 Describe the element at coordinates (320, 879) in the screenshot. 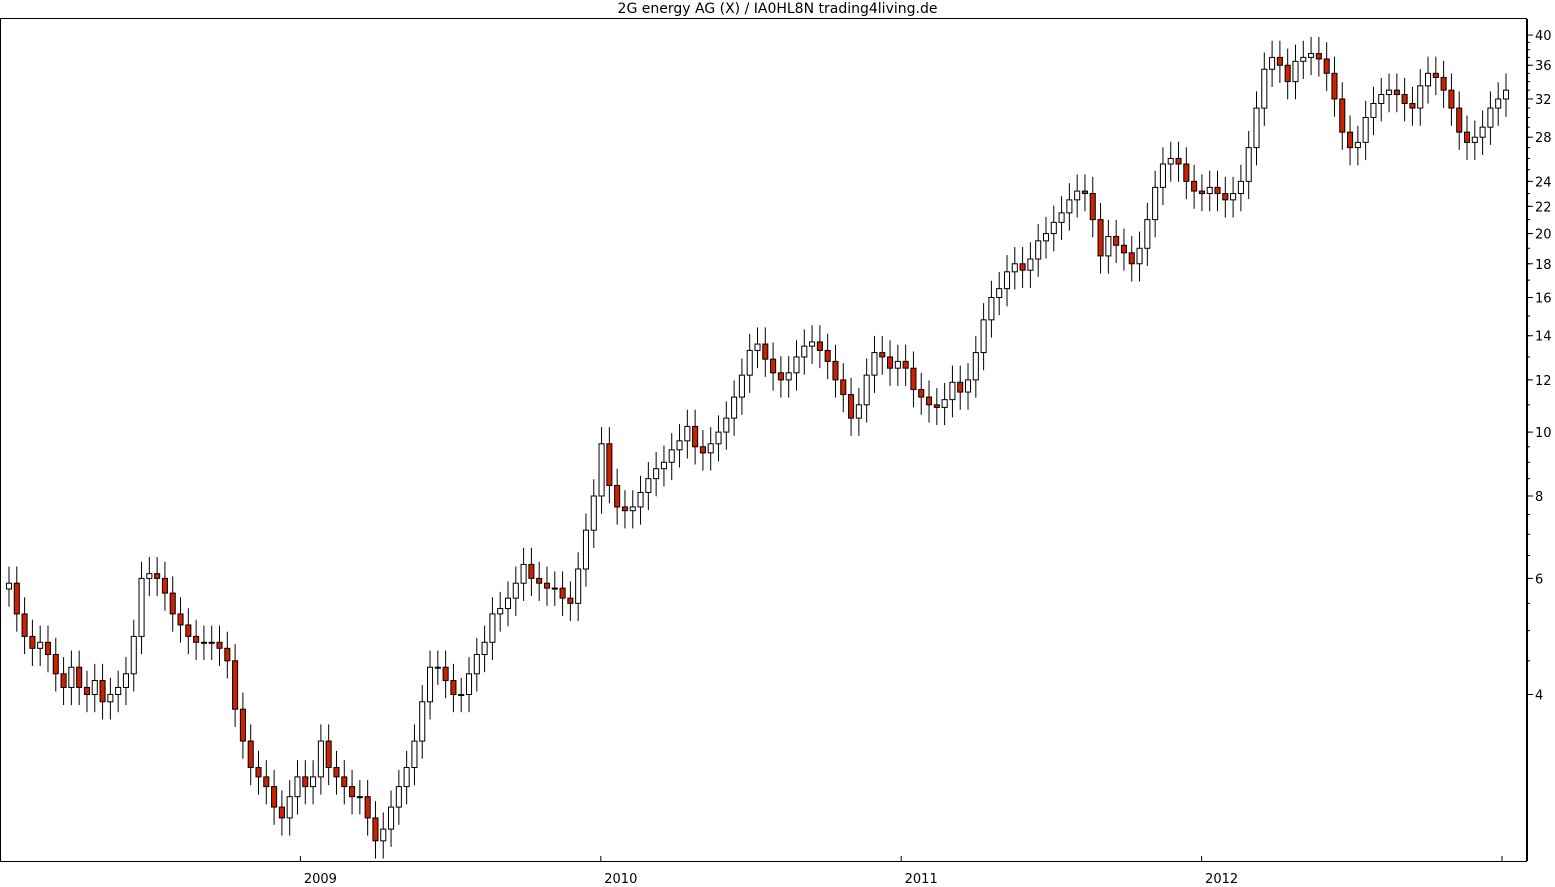

I see `x-tick-label: 2009` at that location.